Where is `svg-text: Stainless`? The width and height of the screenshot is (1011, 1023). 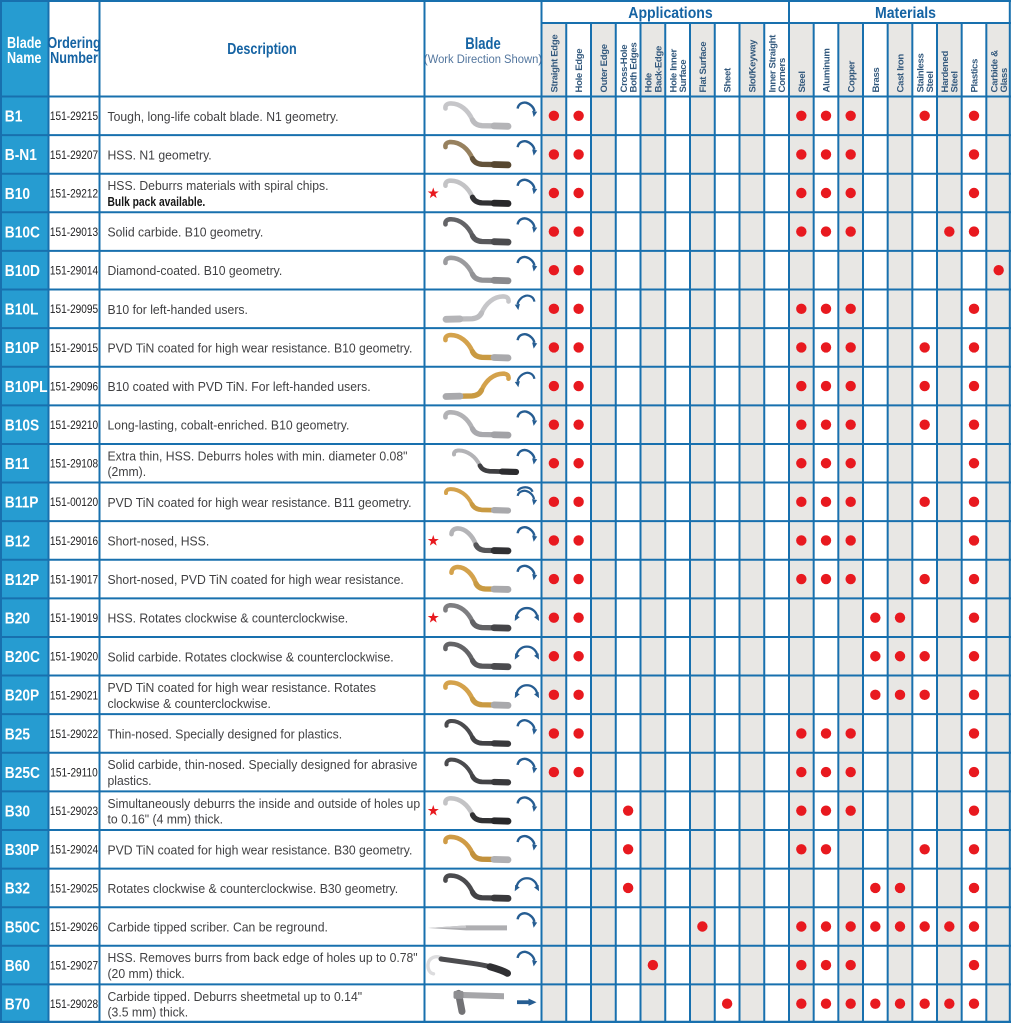 svg-text: Stainless is located at coordinates (920, 73).